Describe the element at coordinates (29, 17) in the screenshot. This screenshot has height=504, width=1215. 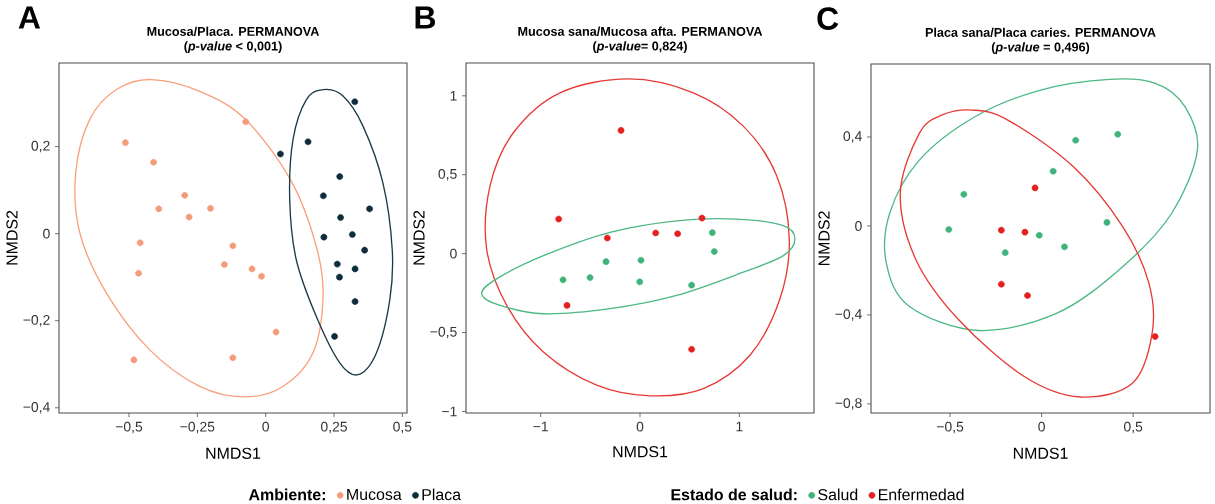
I see `text: A` at that location.